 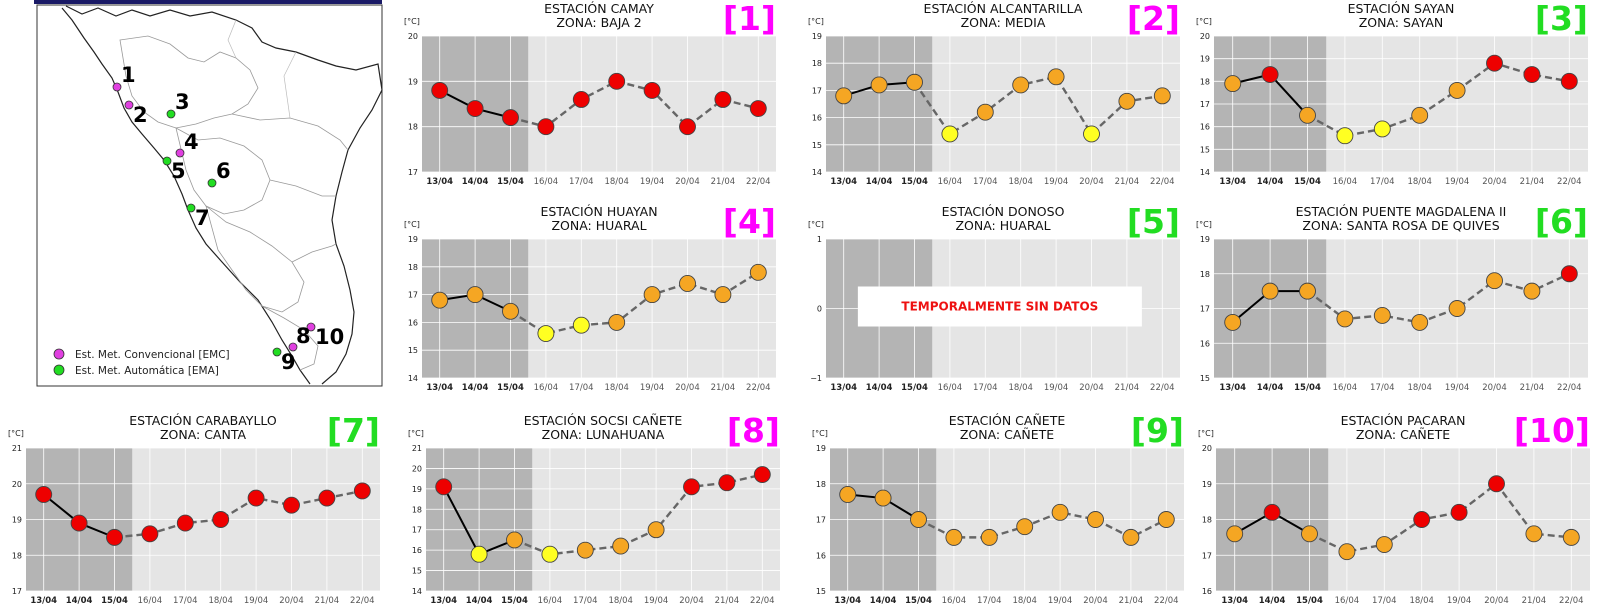 What do you see at coordinates (353, 430) in the screenshot?
I see `station-tag: [7]` at bounding box center [353, 430].